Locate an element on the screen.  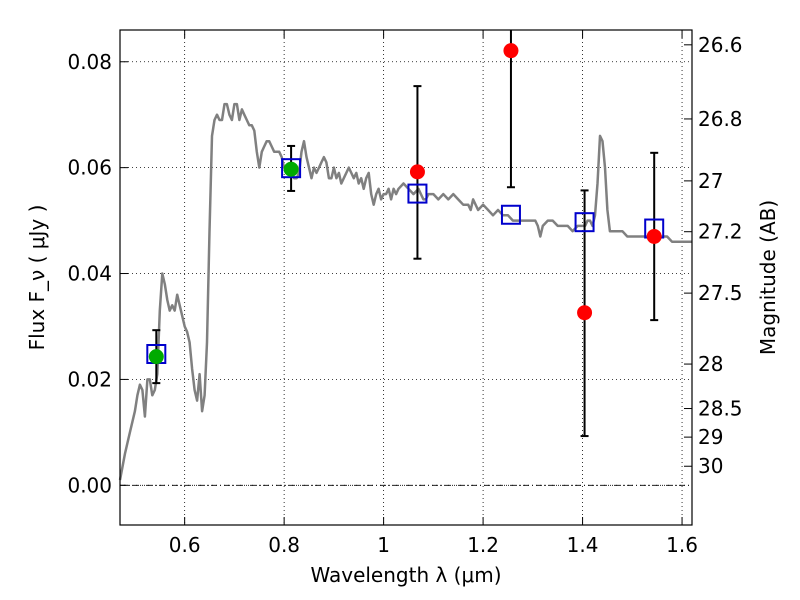
y-tick-label: 0.04 is located at coordinates (89, 274).